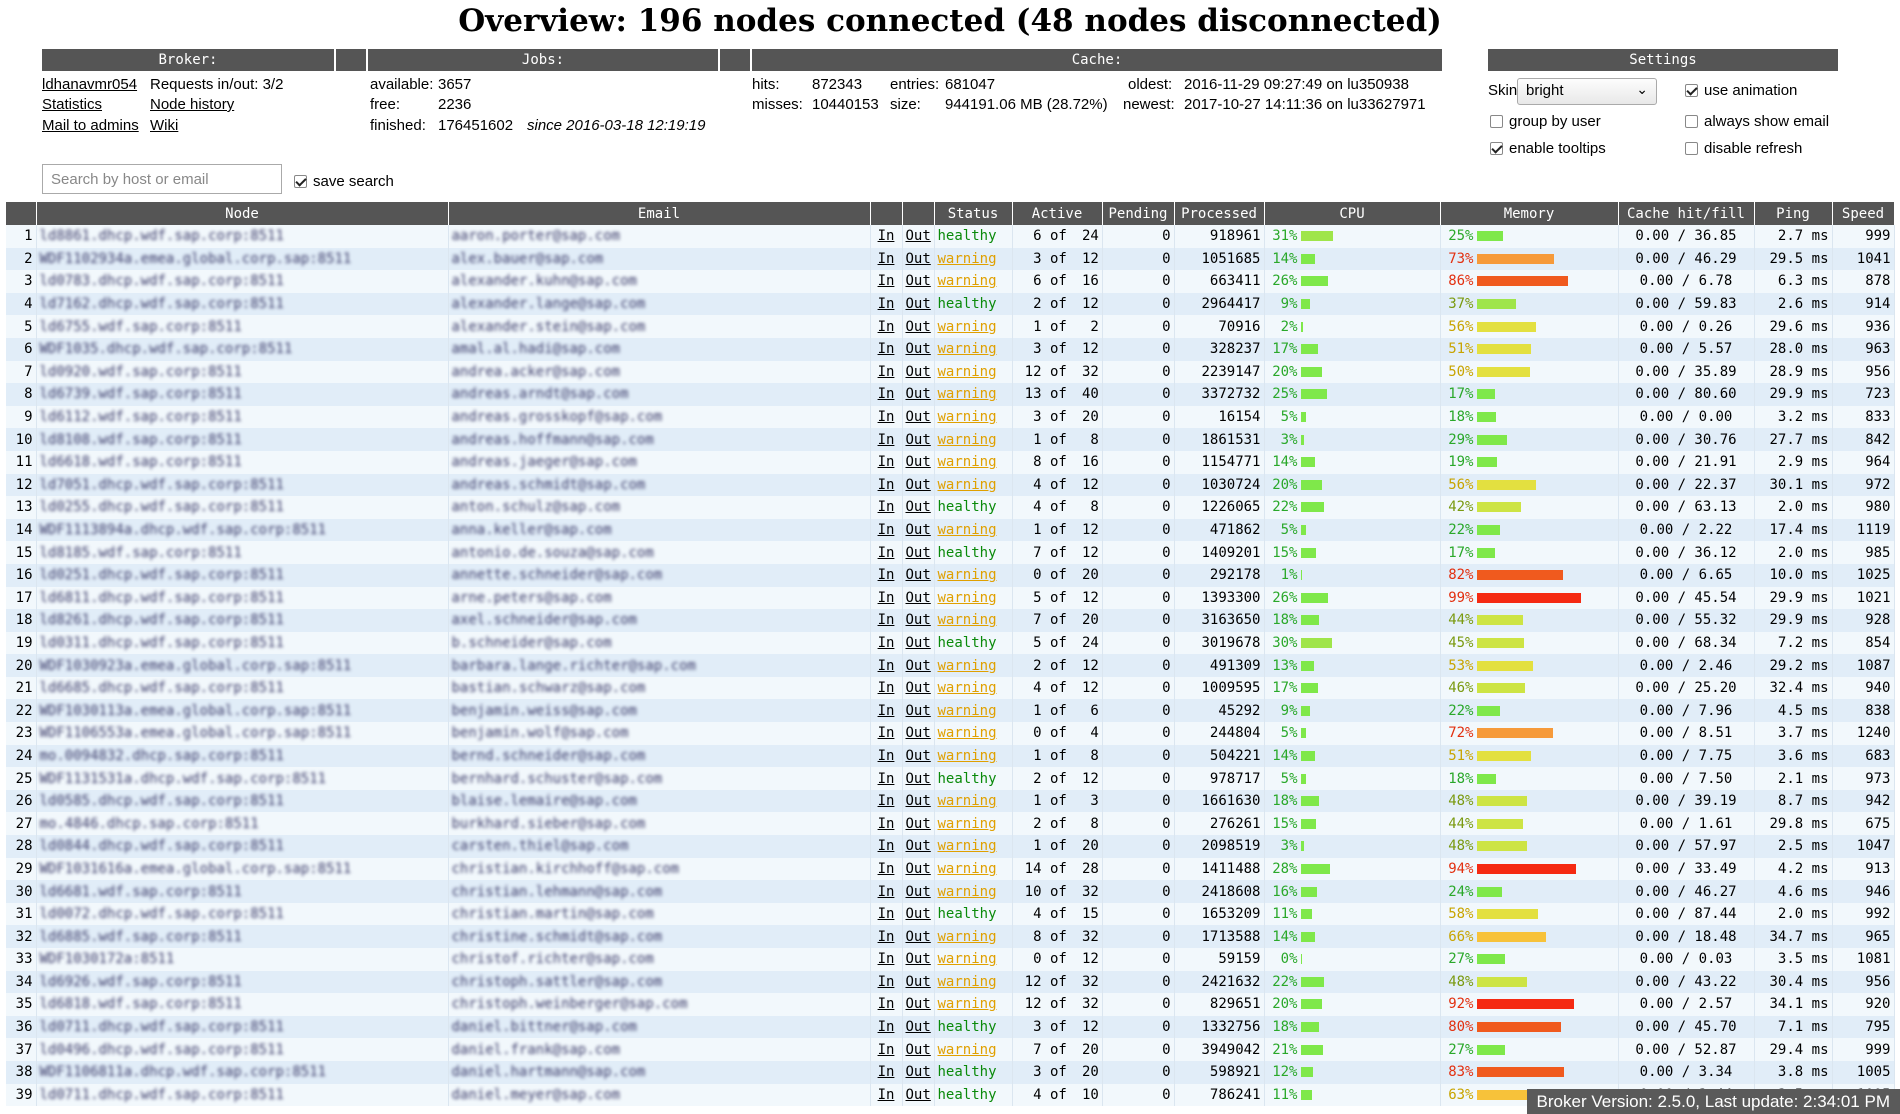 The width and height of the screenshot is (1900, 1114). What do you see at coordinates (565, 868) in the screenshot?
I see `node-email: christian.kirchhoff@sap.com` at bounding box center [565, 868].